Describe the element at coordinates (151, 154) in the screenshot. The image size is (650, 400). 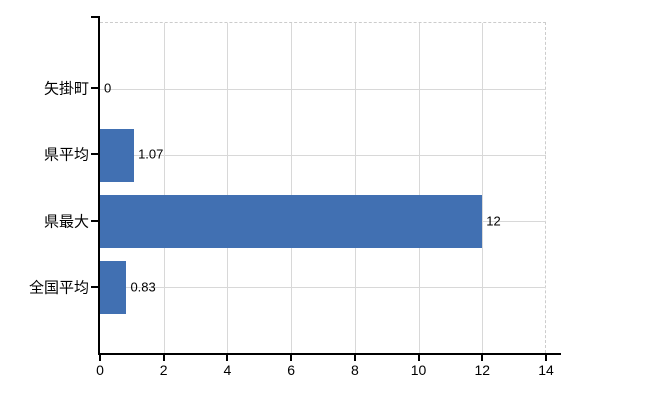
I see `bar-value-label: 1.07` at that location.